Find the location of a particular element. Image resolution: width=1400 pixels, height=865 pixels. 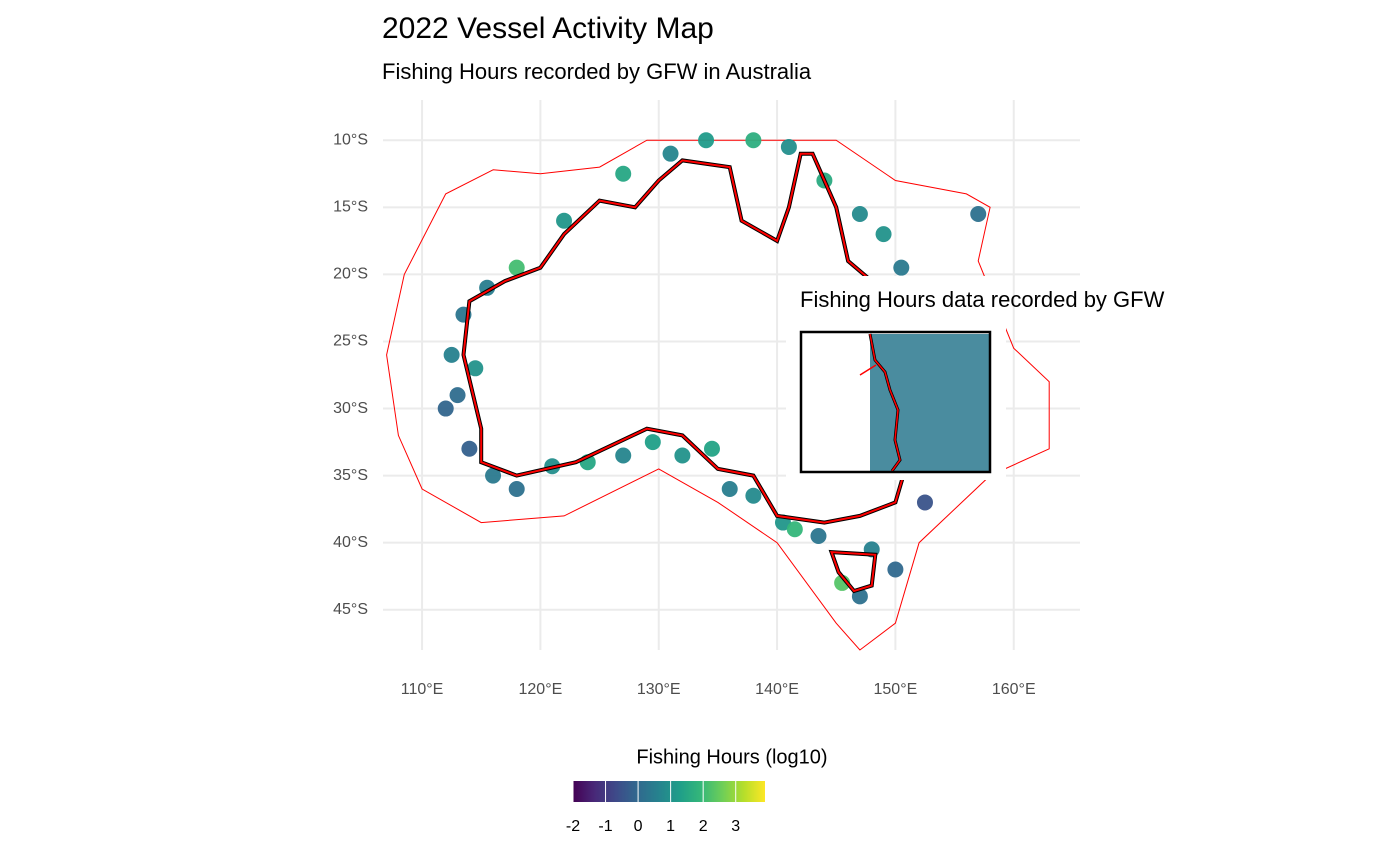

inset: Fishing Hours data recorded by GFW is located at coordinates (975, 378).